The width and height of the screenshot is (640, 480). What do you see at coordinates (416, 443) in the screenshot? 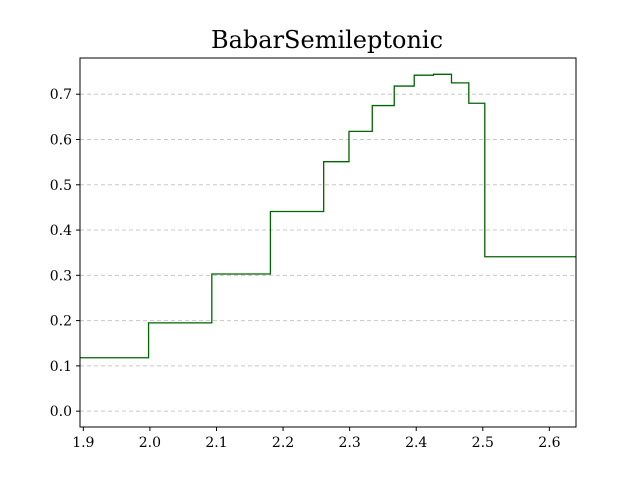
I see `x-tick-label: 2.4` at bounding box center [416, 443].